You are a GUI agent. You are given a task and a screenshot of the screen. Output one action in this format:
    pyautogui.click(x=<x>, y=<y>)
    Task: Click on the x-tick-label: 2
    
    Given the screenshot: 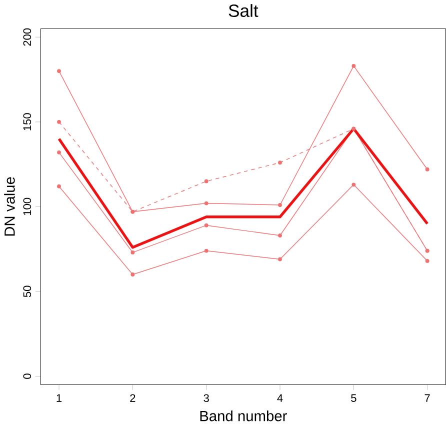 What is the action you would take?
    pyautogui.click(x=133, y=398)
    